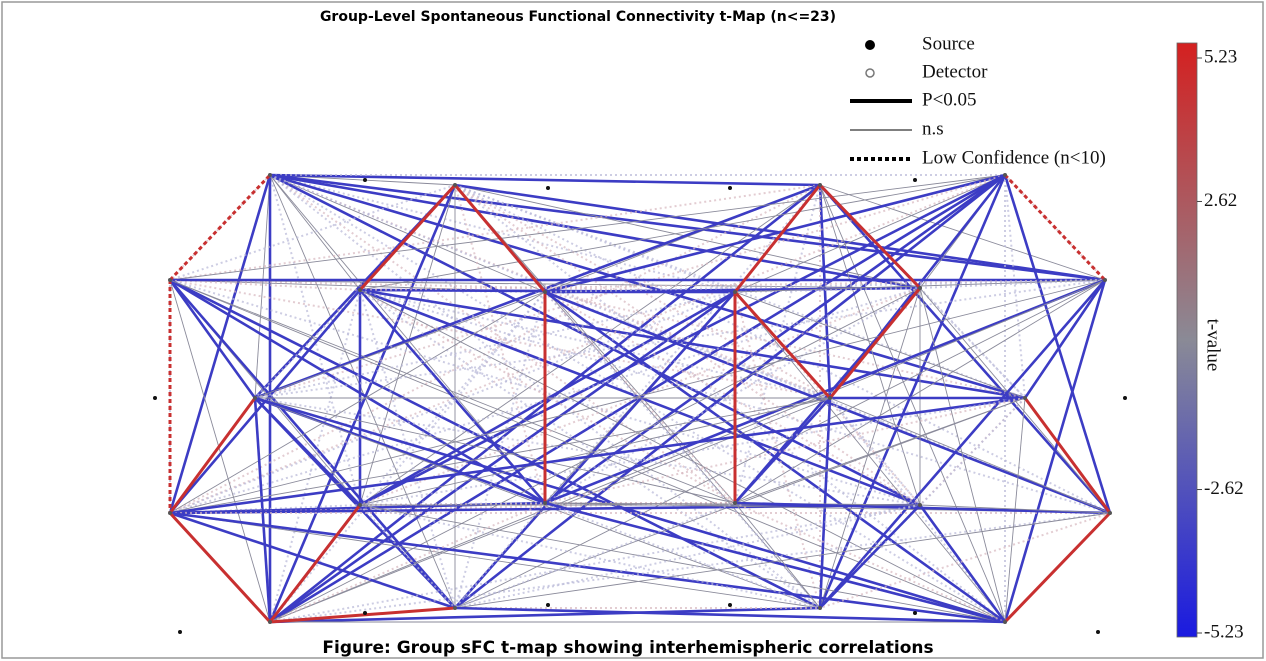 This screenshot has width=1266, height=661. I want to click on detector-symbol, so click(870, 73).